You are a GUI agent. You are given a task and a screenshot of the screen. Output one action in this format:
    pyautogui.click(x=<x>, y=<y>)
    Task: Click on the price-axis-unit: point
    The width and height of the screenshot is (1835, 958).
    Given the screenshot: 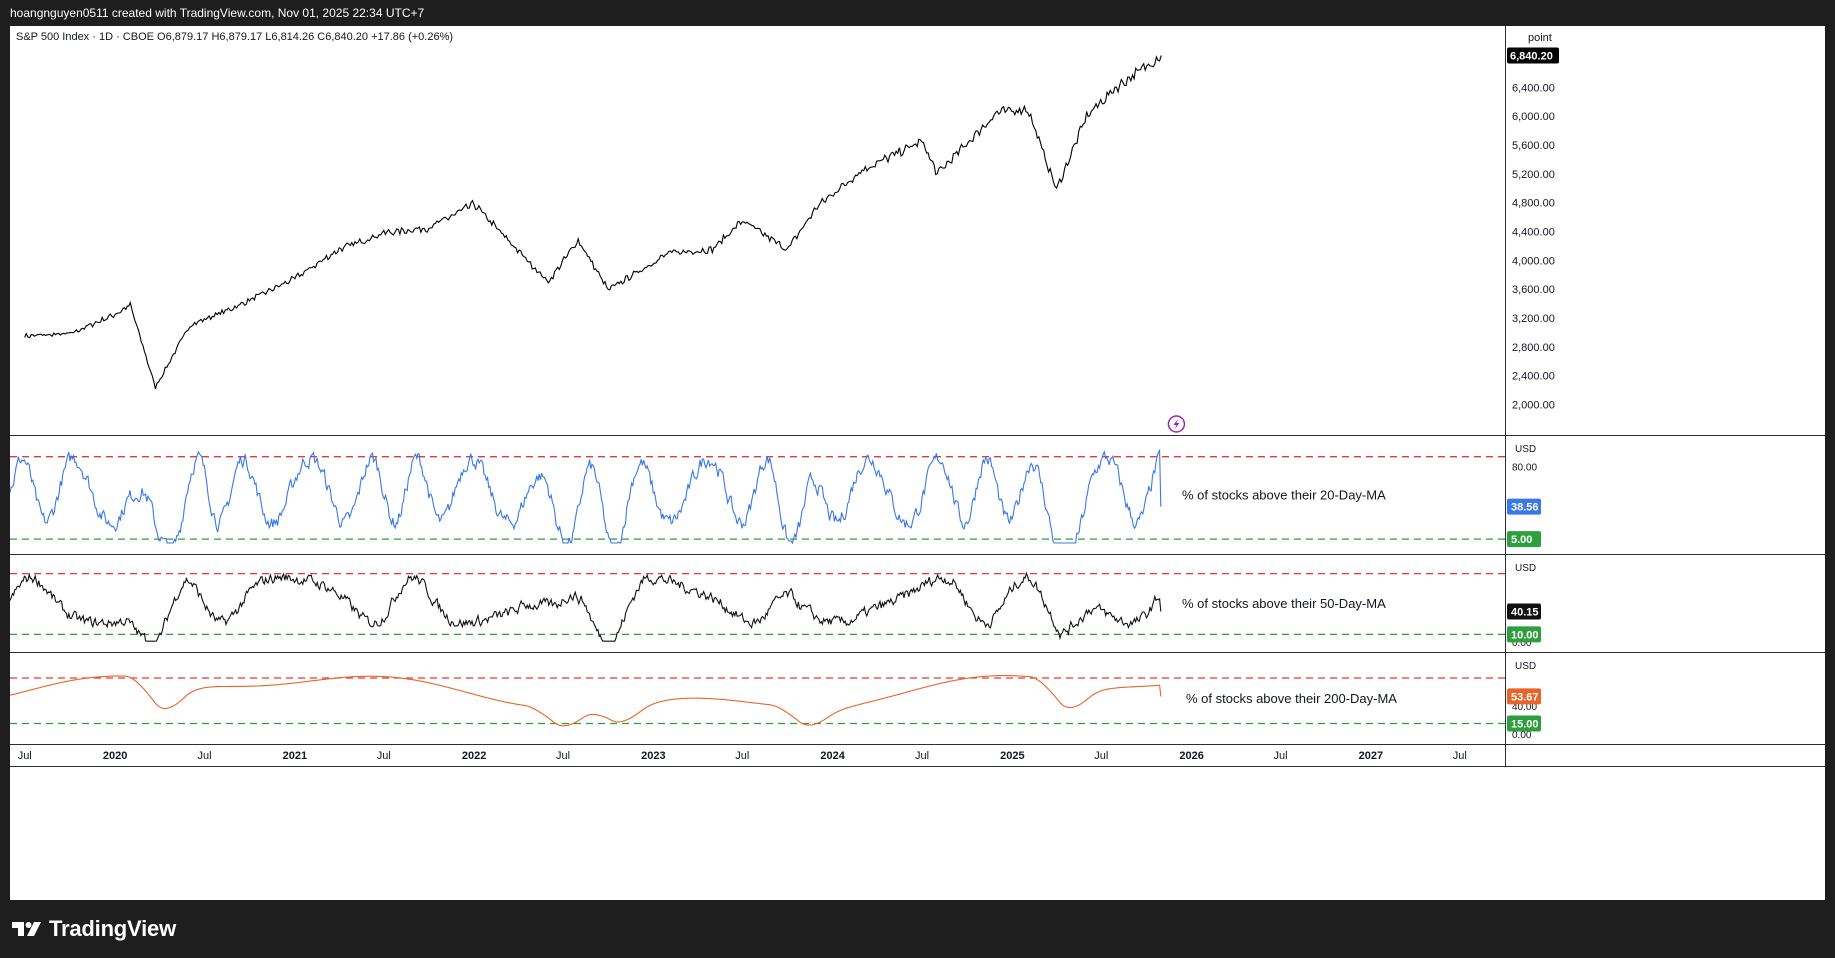 What is the action you would take?
    pyautogui.click(x=1540, y=38)
    